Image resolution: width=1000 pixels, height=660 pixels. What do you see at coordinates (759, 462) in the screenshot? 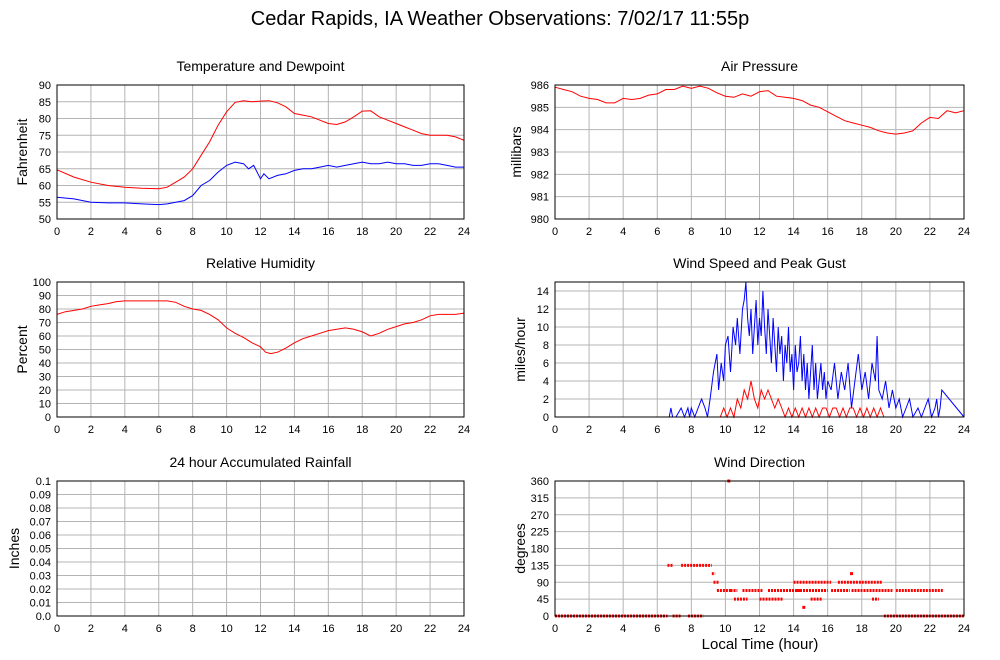
I see `wdir-title: Wind Direction` at bounding box center [759, 462].